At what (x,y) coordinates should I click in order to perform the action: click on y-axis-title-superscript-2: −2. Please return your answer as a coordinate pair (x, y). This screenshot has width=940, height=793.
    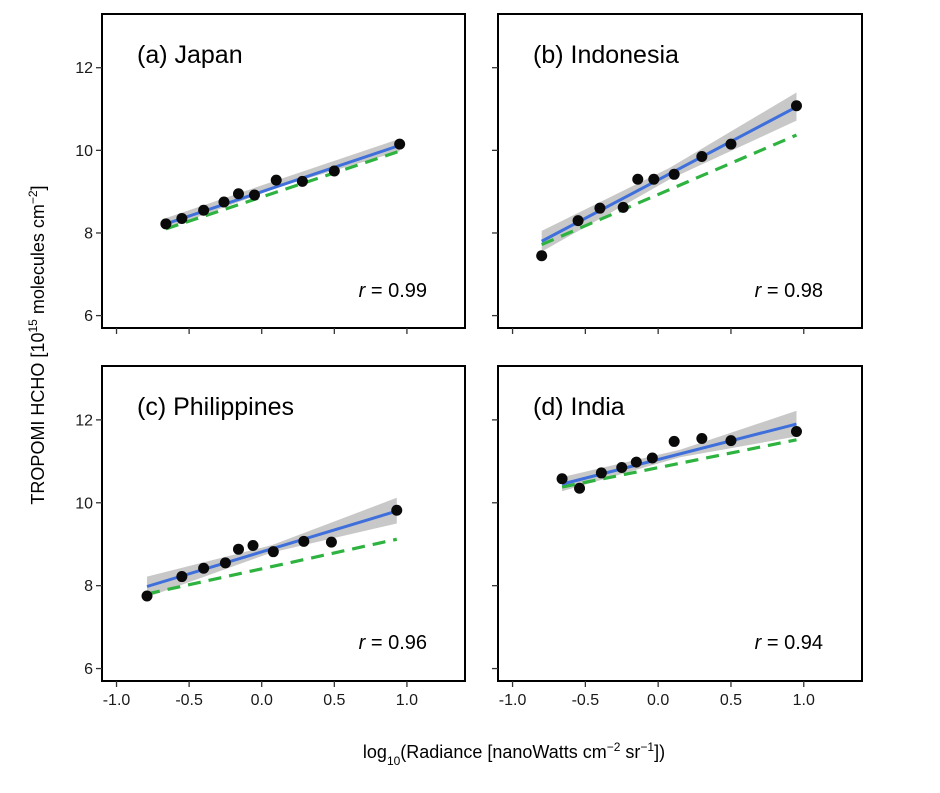
    Looking at the image, I should click on (33, 197).